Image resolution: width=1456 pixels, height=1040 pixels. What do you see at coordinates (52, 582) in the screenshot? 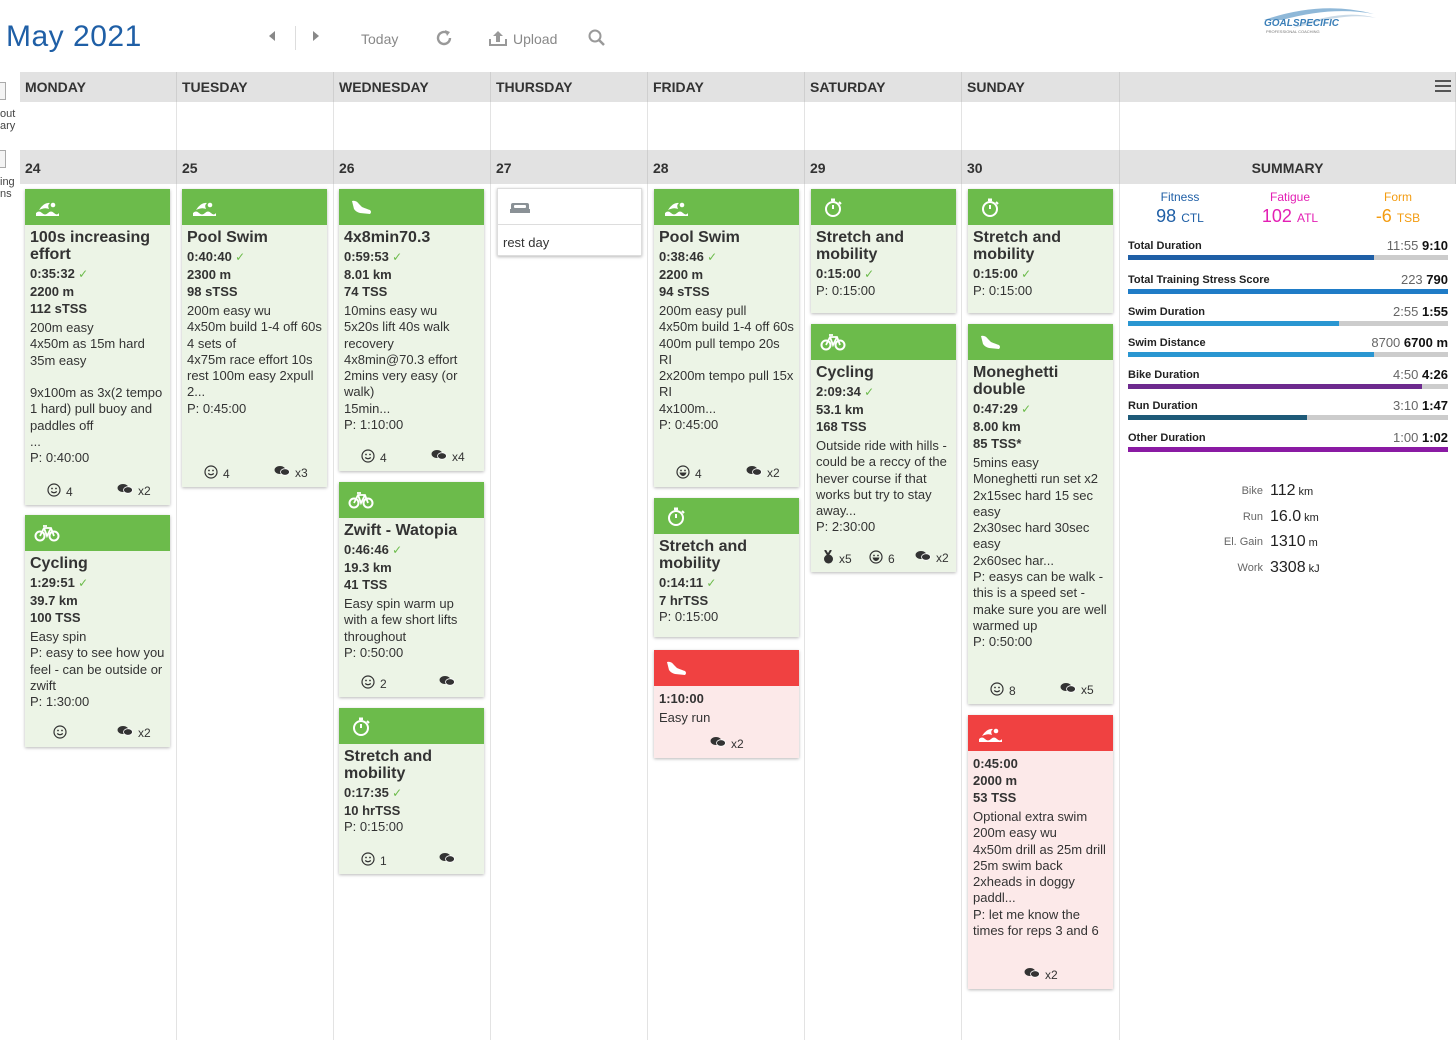
I see `duration-value: 1:29:51` at bounding box center [52, 582].